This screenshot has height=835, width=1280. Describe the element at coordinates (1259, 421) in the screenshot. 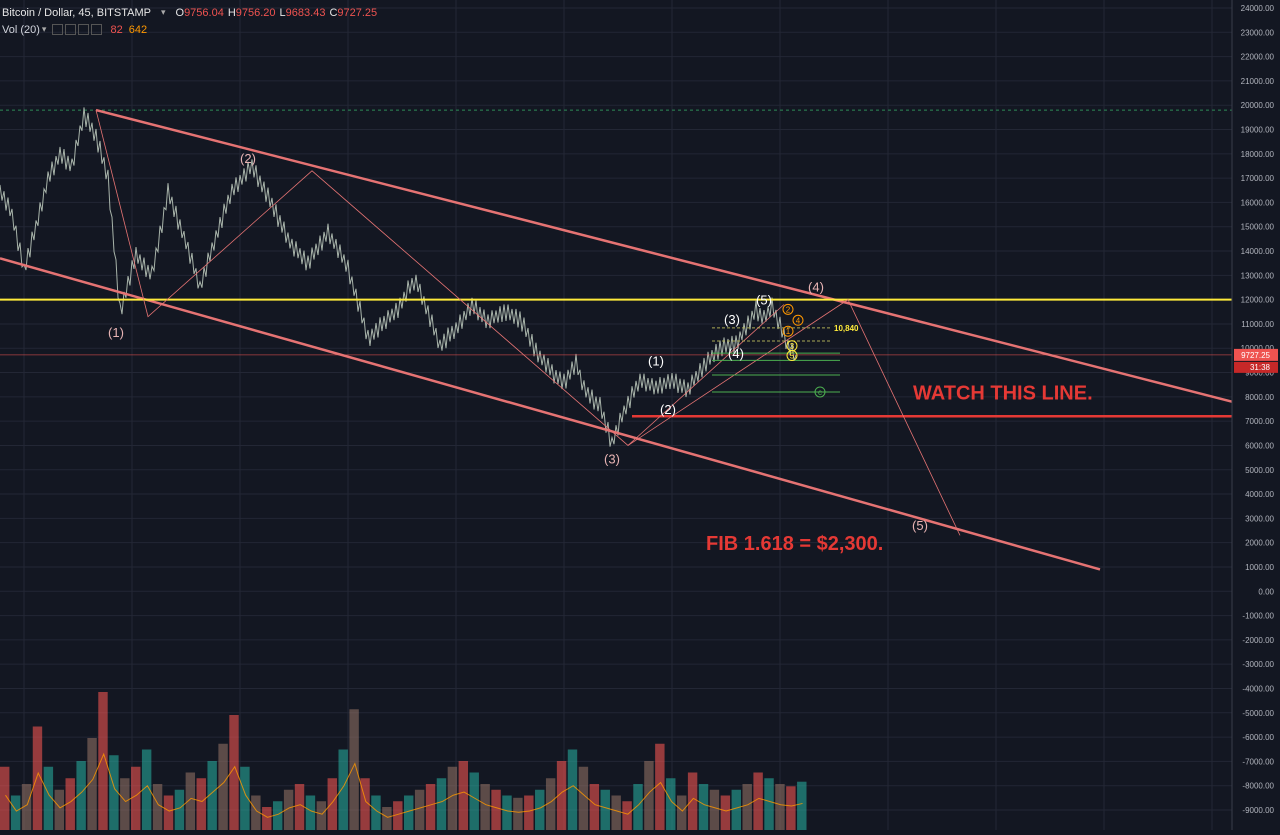

I see `axis-tick-label: 7000.00` at that location.